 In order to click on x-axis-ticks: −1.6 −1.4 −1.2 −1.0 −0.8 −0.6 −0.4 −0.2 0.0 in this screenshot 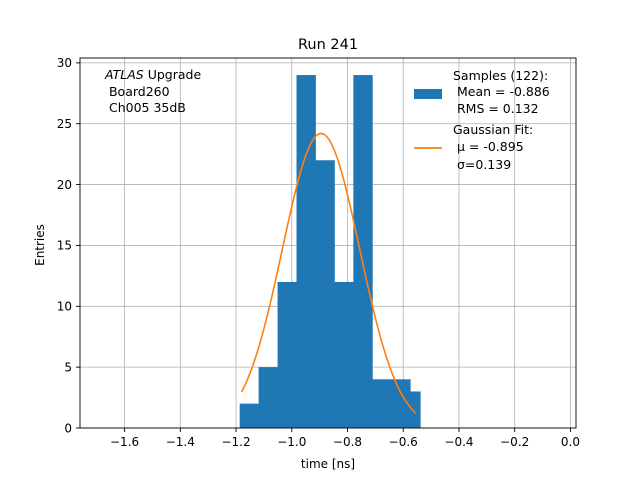, I will do `click(345, 438)`.